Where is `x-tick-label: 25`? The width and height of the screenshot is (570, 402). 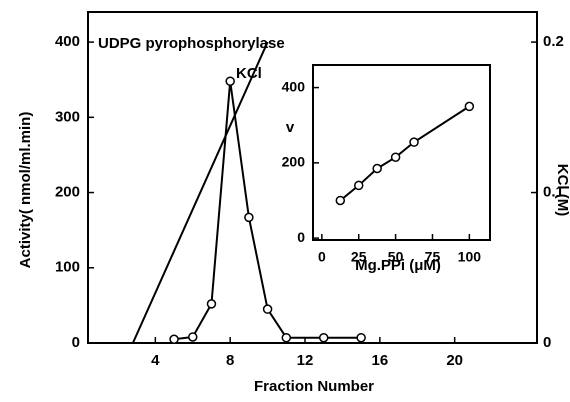
x-tick-label: 25 is located at coordinates (359, 257).